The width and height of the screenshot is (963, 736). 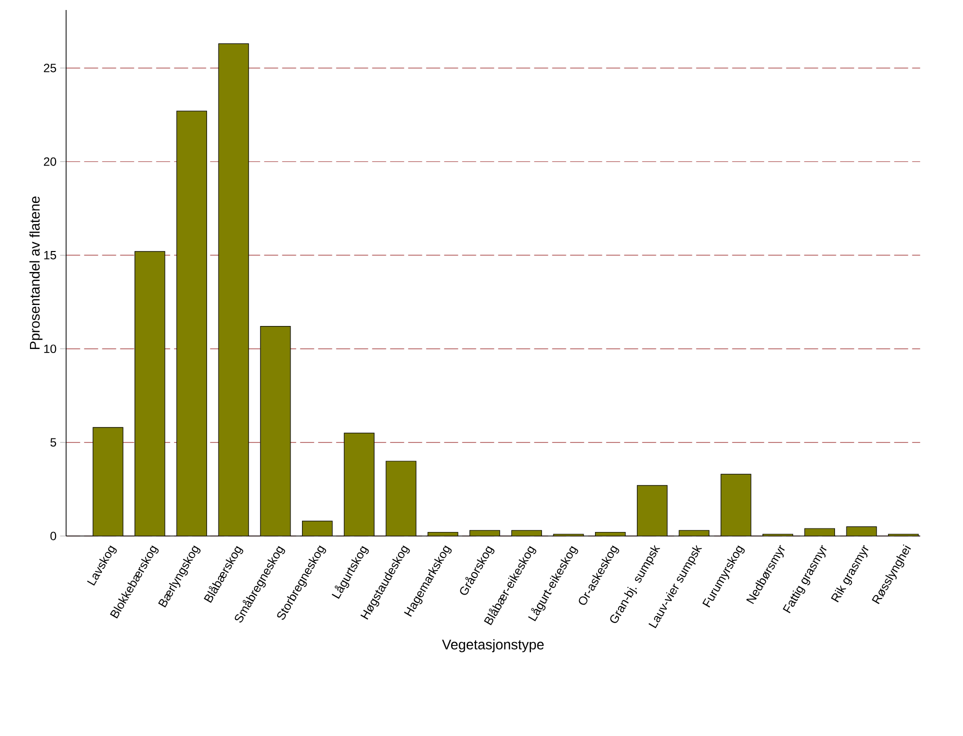 What do you see at coordinates (50, 68) in the screenshot?
I see `y-tick-label: 25` at bounding box center [50, 68].